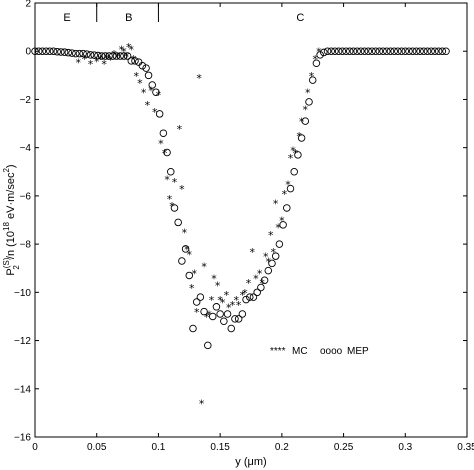 The image size is (474, 470). What do you see at coordinates (358, 351) in the screenshot?
I see `legend-label-mep: MEP` at bounding box center [358, 351].